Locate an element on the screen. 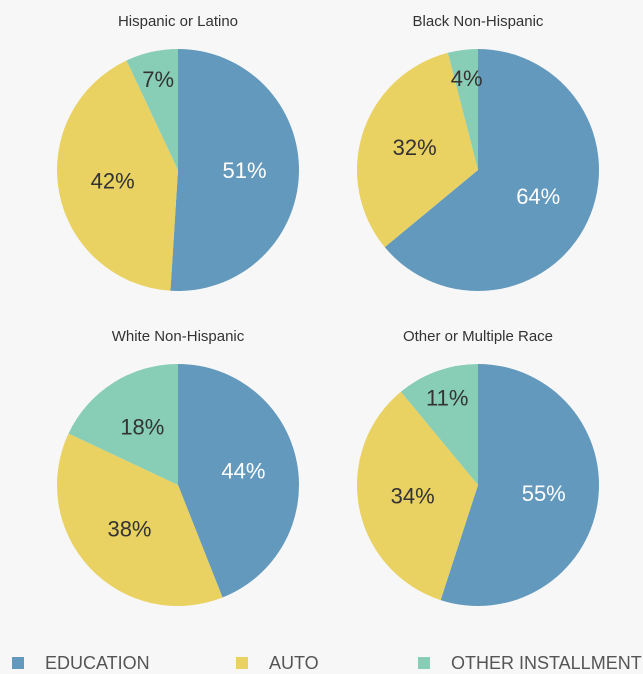 The height and width of the screenshot is (674, 643). pie-title: Black Non-Hispanic is located at coordinates (478, 21).